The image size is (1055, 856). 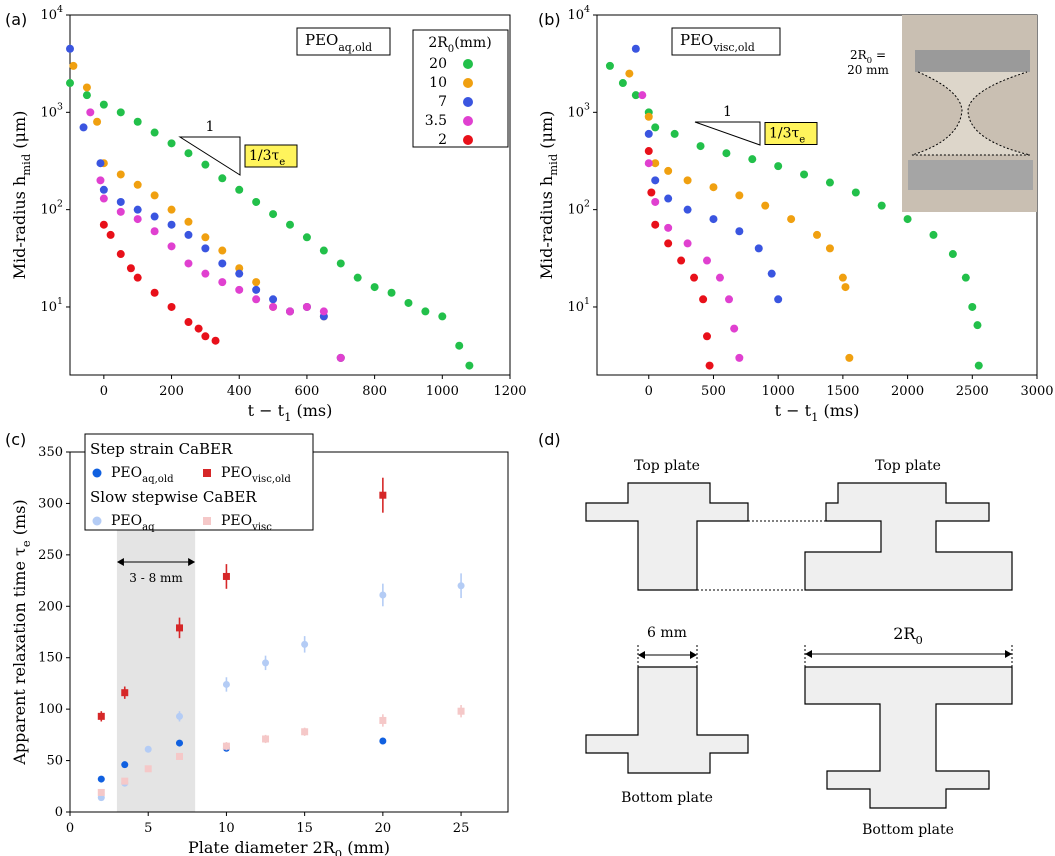 I want to click on x-tick-label: 2500, so click(x=972, y=391).